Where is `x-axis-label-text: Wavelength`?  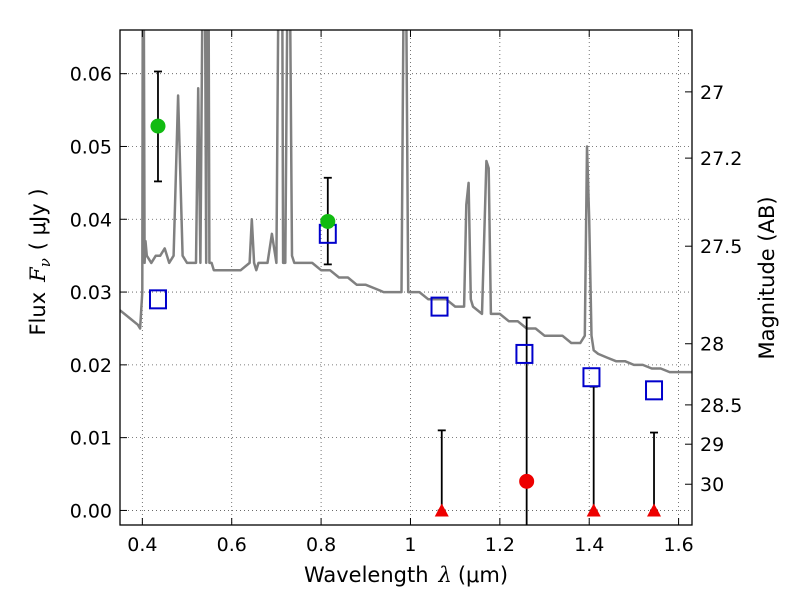 x-axis-label-text: Wavelength is located at coordinates (366, 575).